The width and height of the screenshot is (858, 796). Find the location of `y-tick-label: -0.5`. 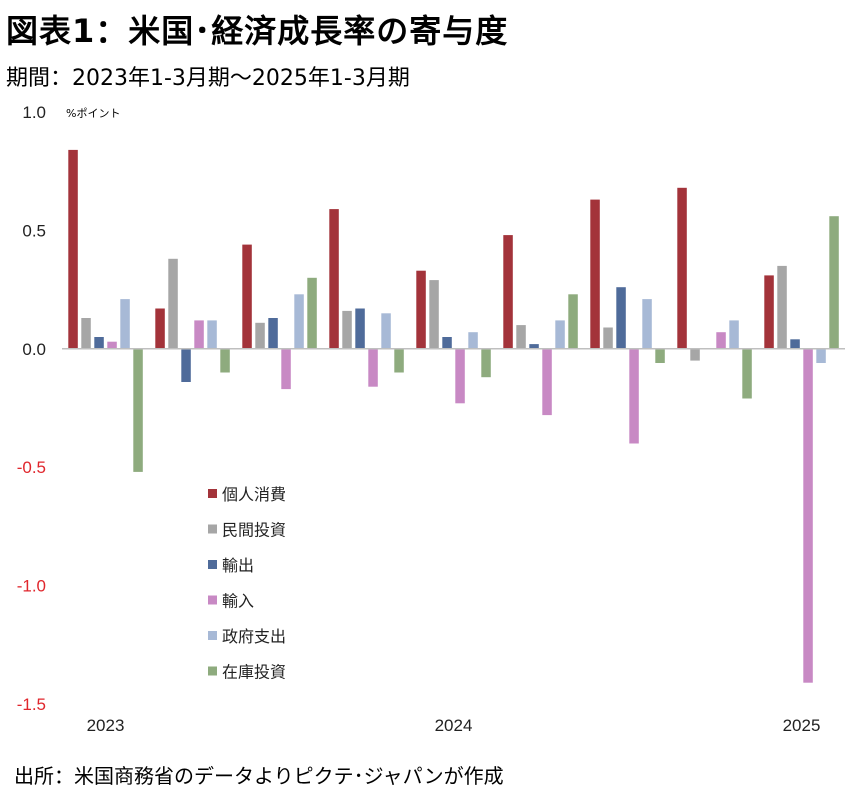

y-tick-label: -0.5 is located at coordinates (31, 467).